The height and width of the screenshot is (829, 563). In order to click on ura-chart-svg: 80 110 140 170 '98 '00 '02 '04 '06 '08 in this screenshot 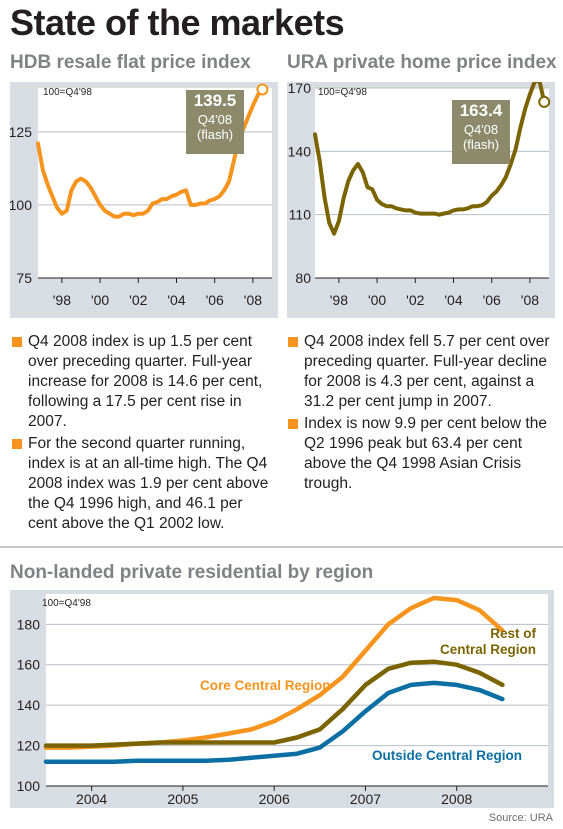, I will do `click(419, 195)`.